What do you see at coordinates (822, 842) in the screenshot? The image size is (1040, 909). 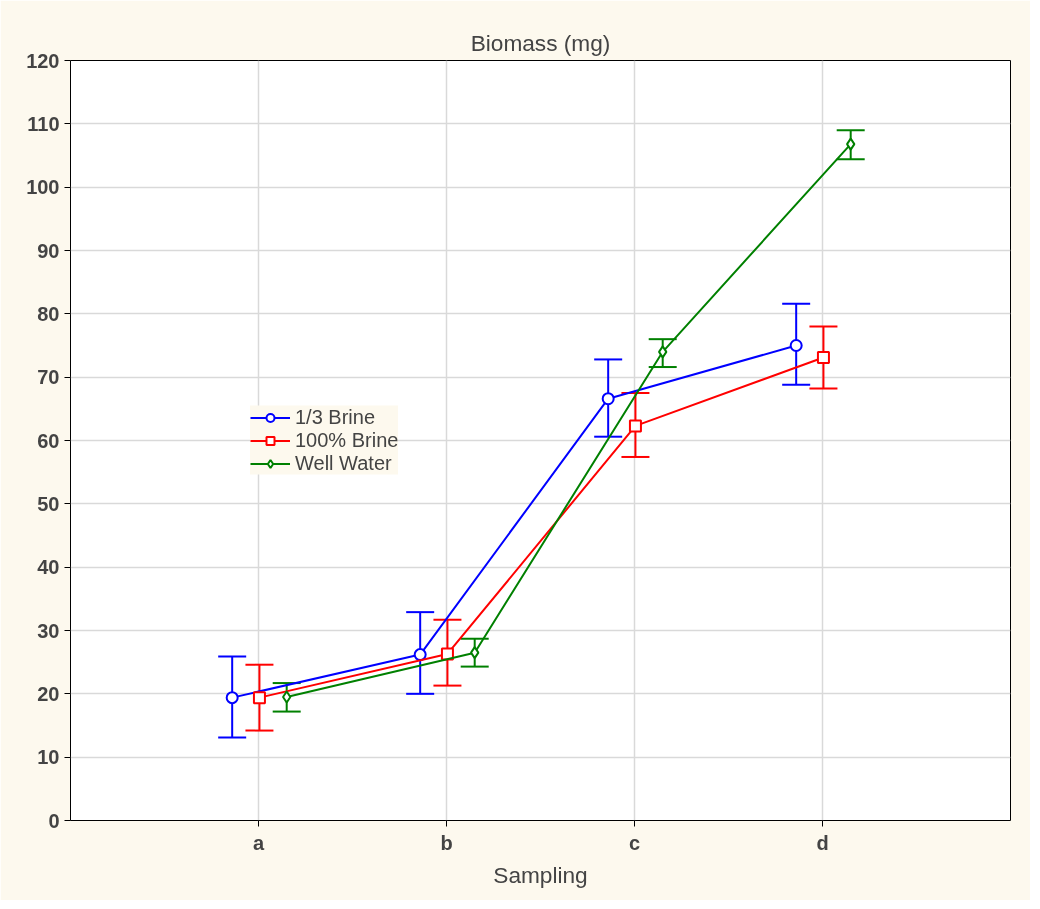 I see `x-tick-label: d` at bounding box center [822, 842].